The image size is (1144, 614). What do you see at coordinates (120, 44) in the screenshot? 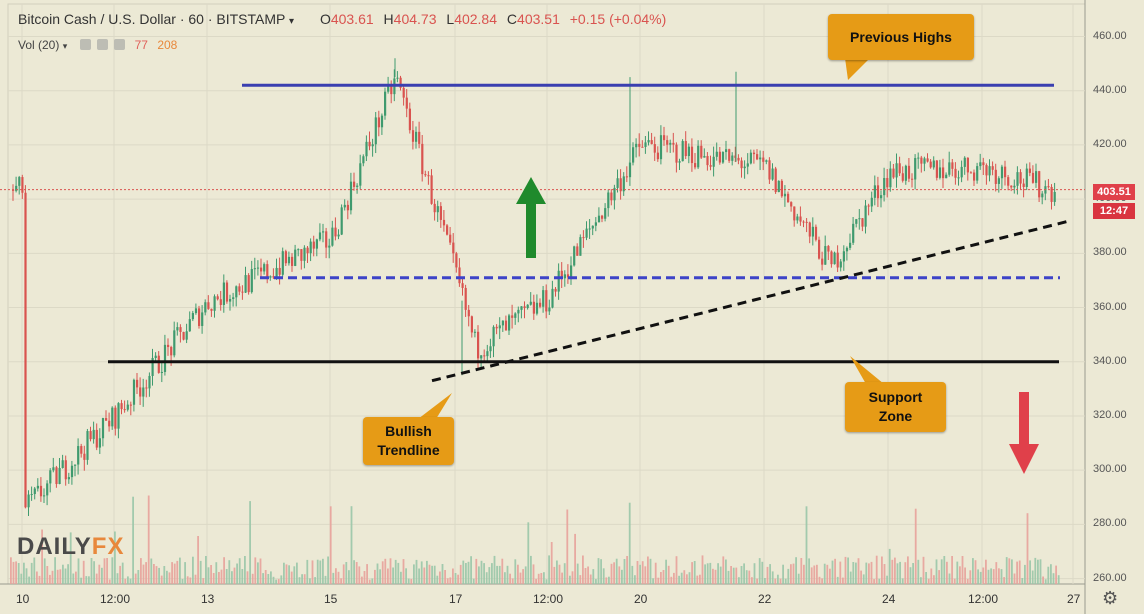
I see `close-icon` at bounding box center [120, 44].